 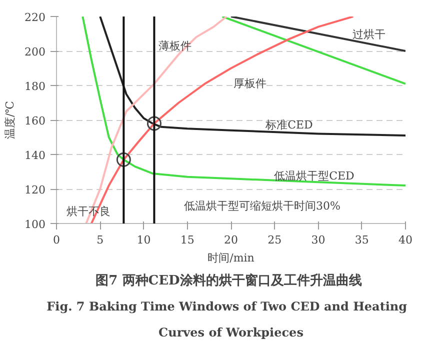 What do you see at coordinates (361, 240) in the screenshot?
I see `x-tick-label: 35` at bounding box center [361, 240].